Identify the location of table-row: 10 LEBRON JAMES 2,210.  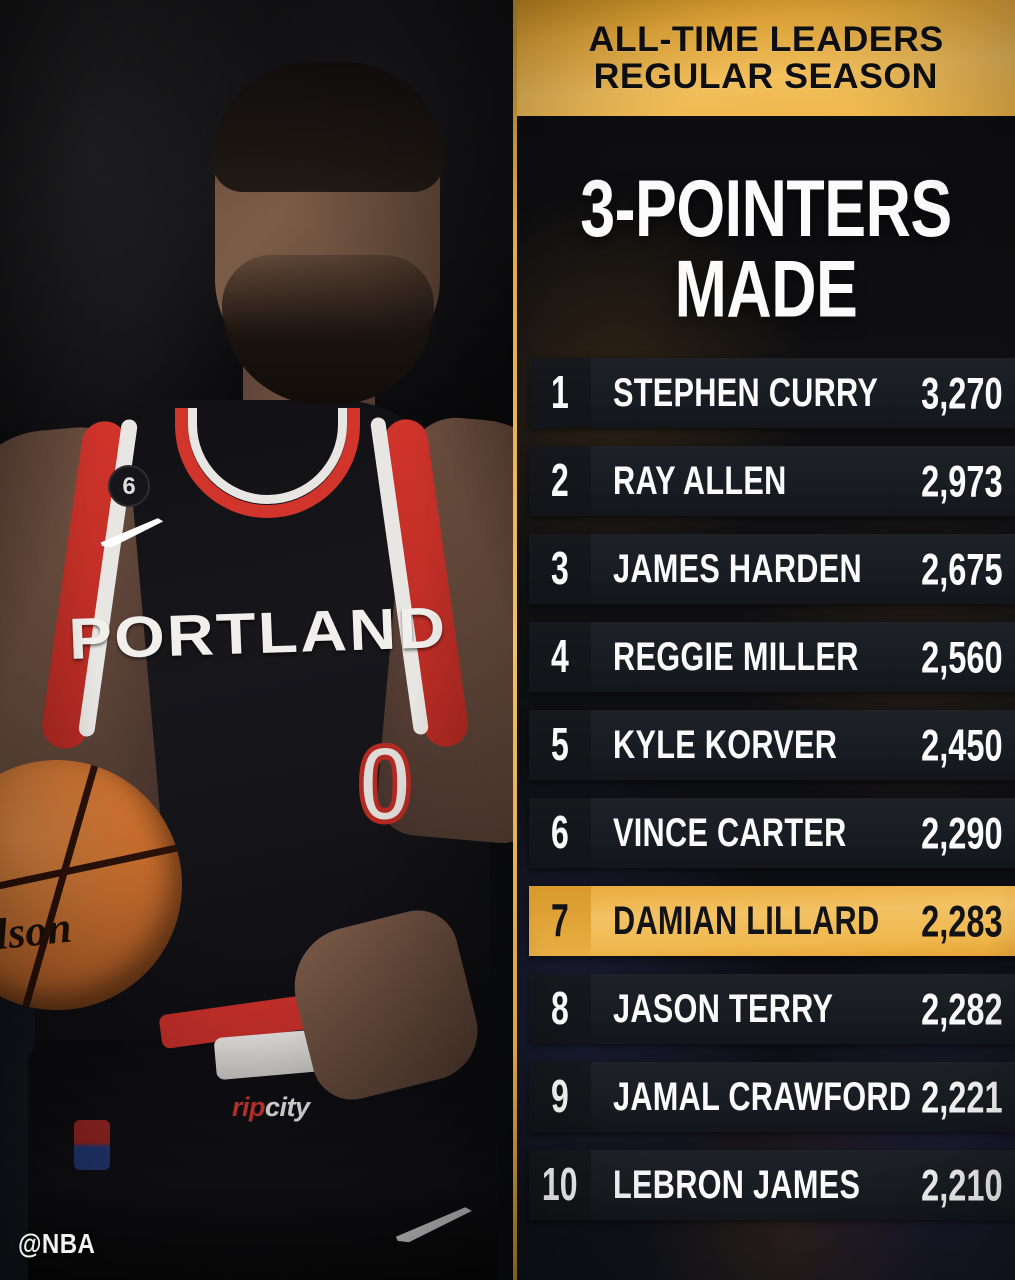
(772, 1185).